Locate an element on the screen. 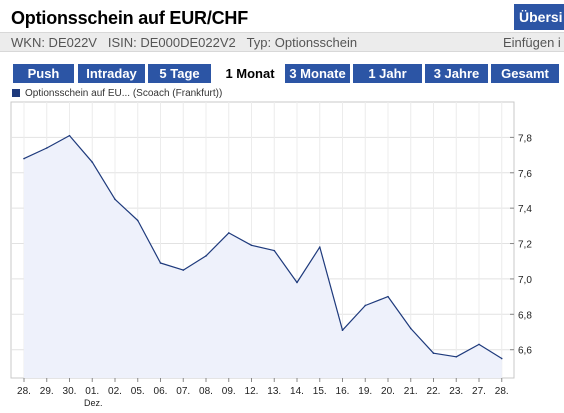  x-tick-label: 27. is located at coordinates (479, 391).